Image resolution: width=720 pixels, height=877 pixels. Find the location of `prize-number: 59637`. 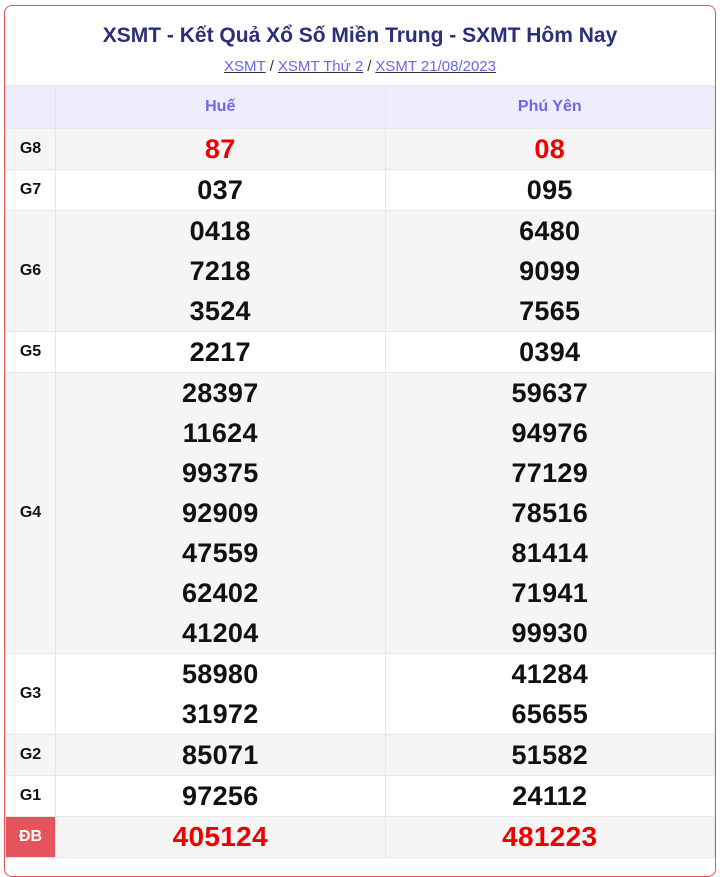

prize-number: 59637 is located at coordinates (550, 393).